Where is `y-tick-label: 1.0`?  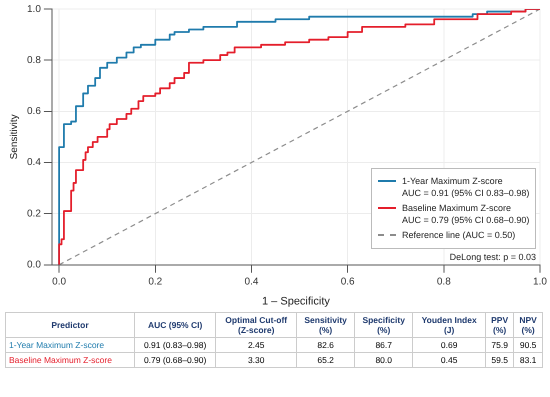 y-tick-label: 1.0 is located at coordinates (34, 9).